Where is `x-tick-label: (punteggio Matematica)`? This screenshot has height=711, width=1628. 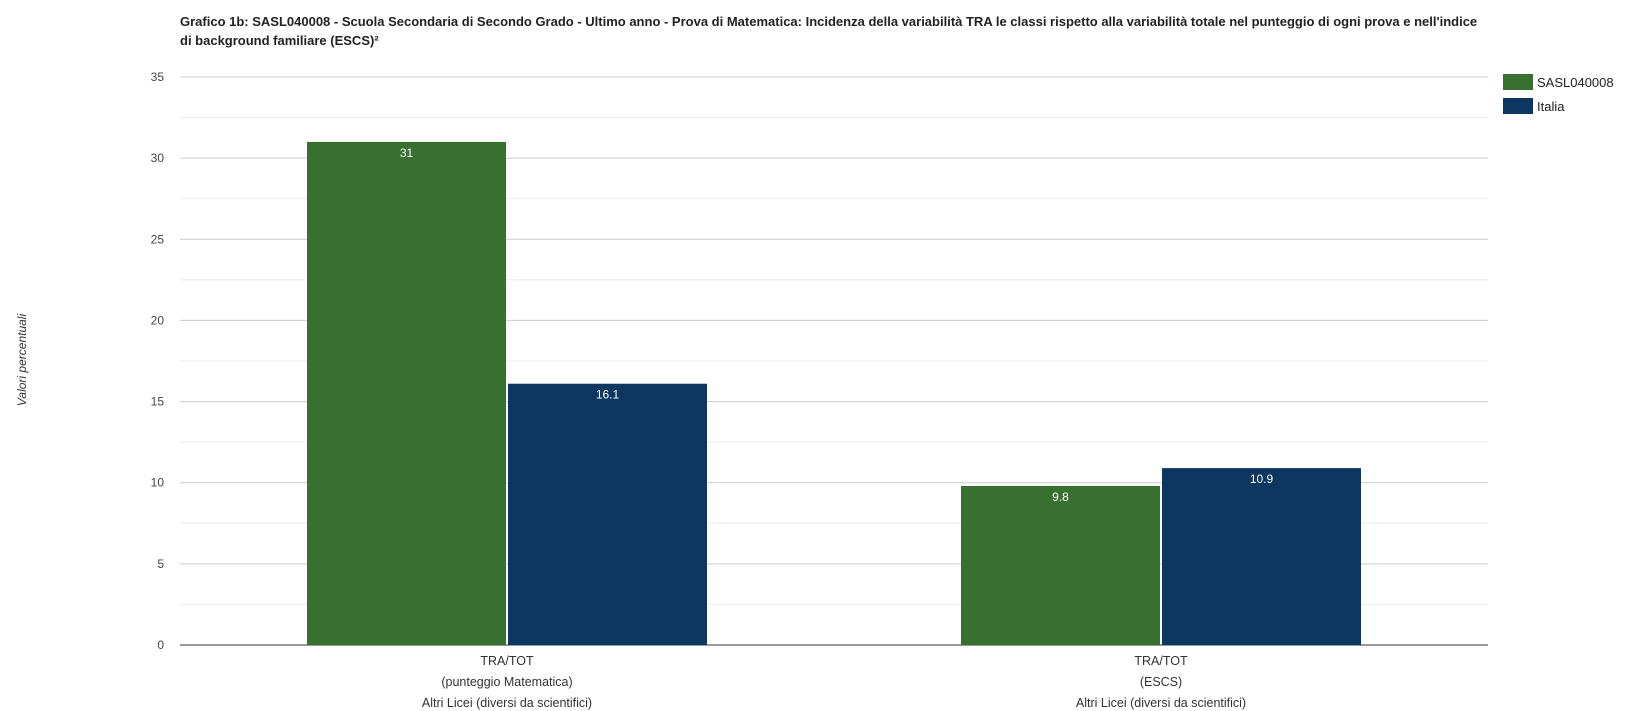
x-tick-label: (punteggio Matematica) is located at coordinates (506, 682).